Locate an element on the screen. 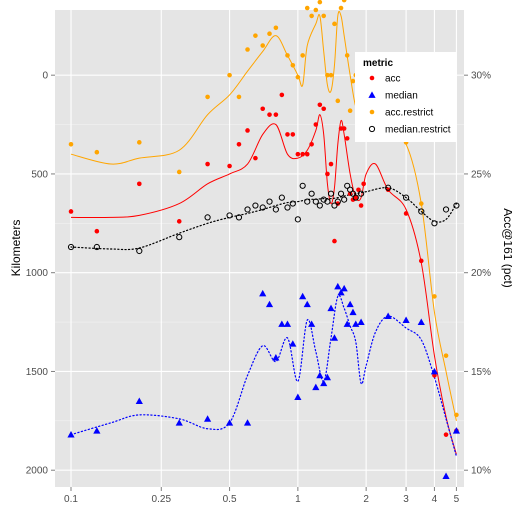  y-axis-left-title: Kilometers is located at coordinates (16, 248).